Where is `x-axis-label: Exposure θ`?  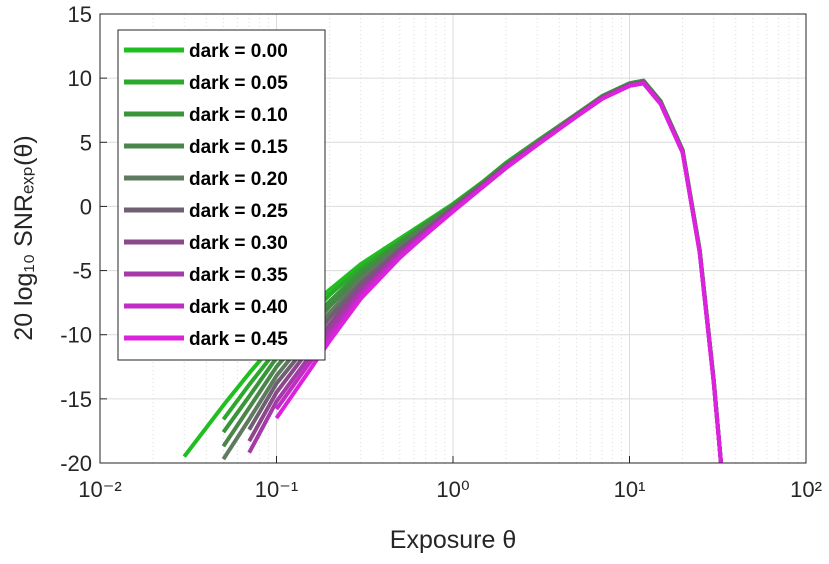 x-axis-label: Exposure θ is located at coordinates (453, 540).